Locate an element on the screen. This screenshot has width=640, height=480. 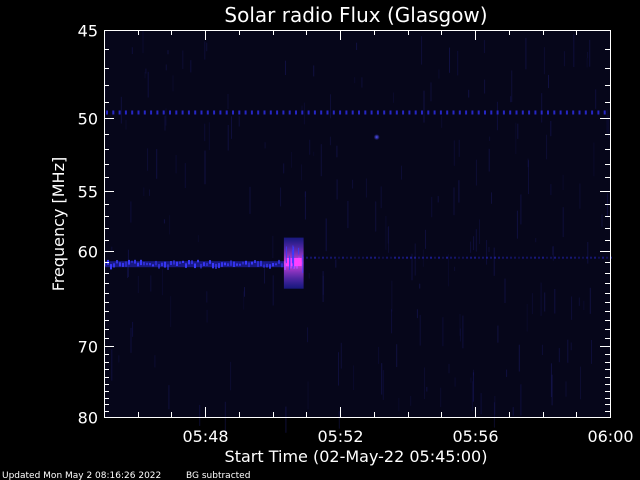
footer-note: BG subtracted is located at coordinates (218, 475).